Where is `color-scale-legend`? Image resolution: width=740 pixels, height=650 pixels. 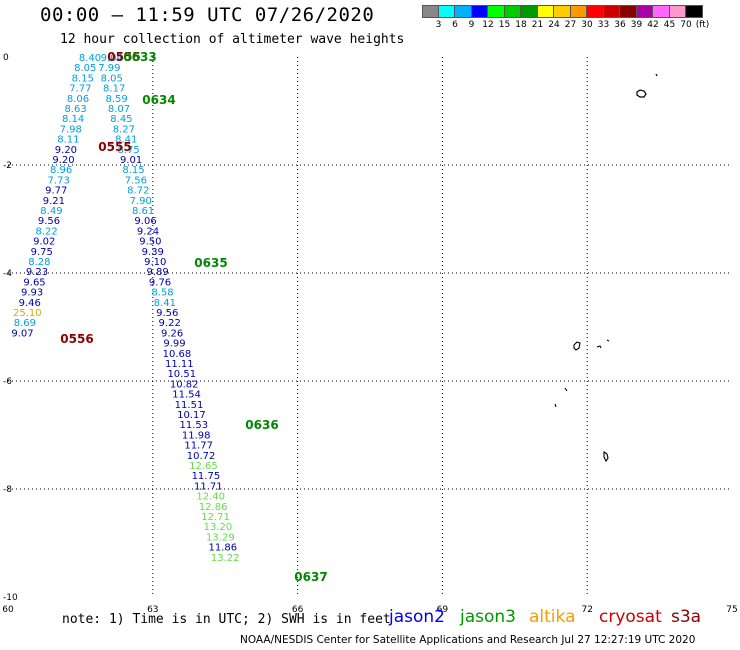
color-scale-legend is located at coordinates (562, 11).